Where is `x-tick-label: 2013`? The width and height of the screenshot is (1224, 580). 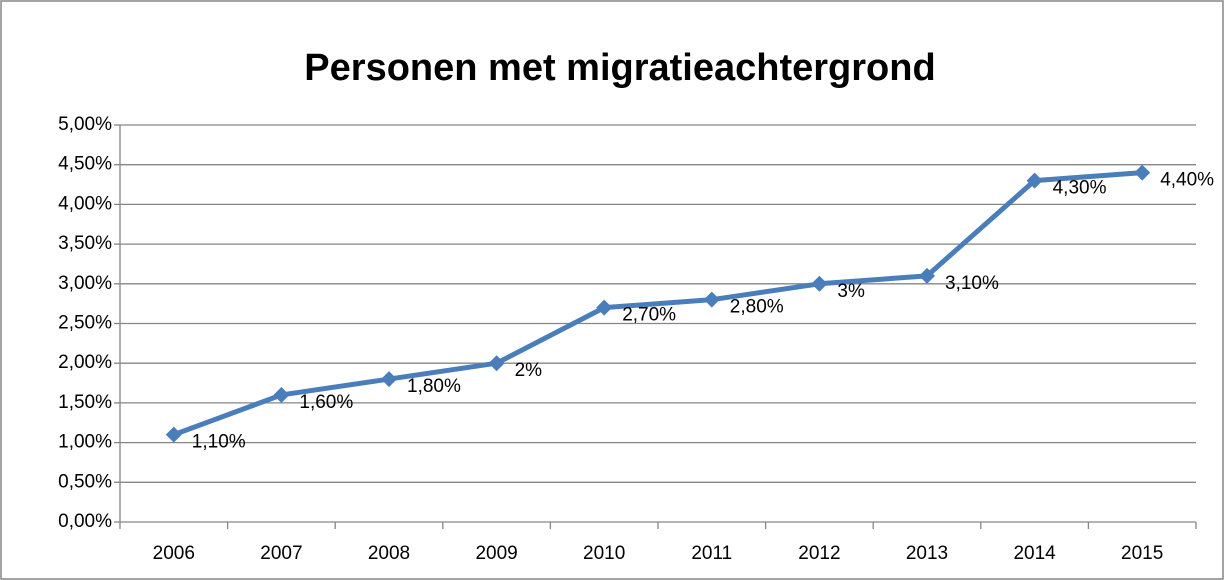 x-tick-label: 2013 is located at coordinates (927, 553).